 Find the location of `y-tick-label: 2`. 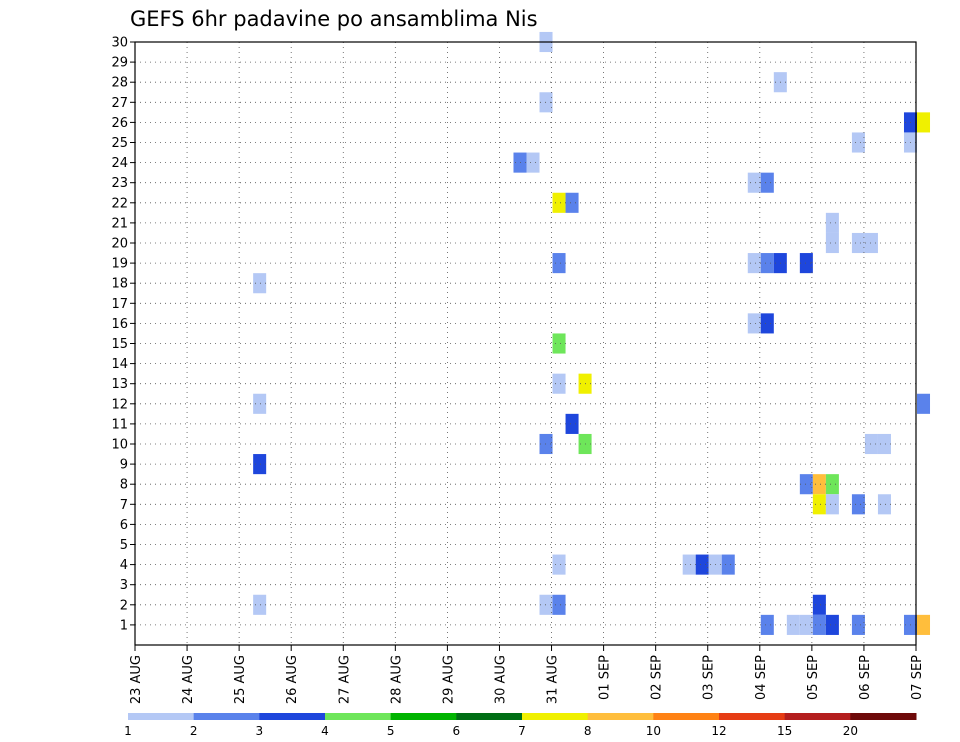

y-tick-label: 2 is located at coordinates (124, 605).